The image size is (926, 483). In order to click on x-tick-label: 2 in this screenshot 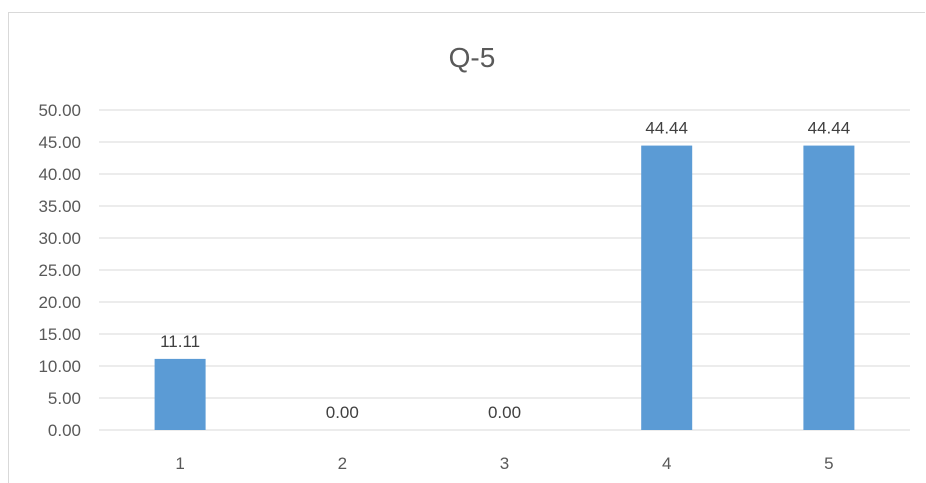, I will do `click(342, 463)`.